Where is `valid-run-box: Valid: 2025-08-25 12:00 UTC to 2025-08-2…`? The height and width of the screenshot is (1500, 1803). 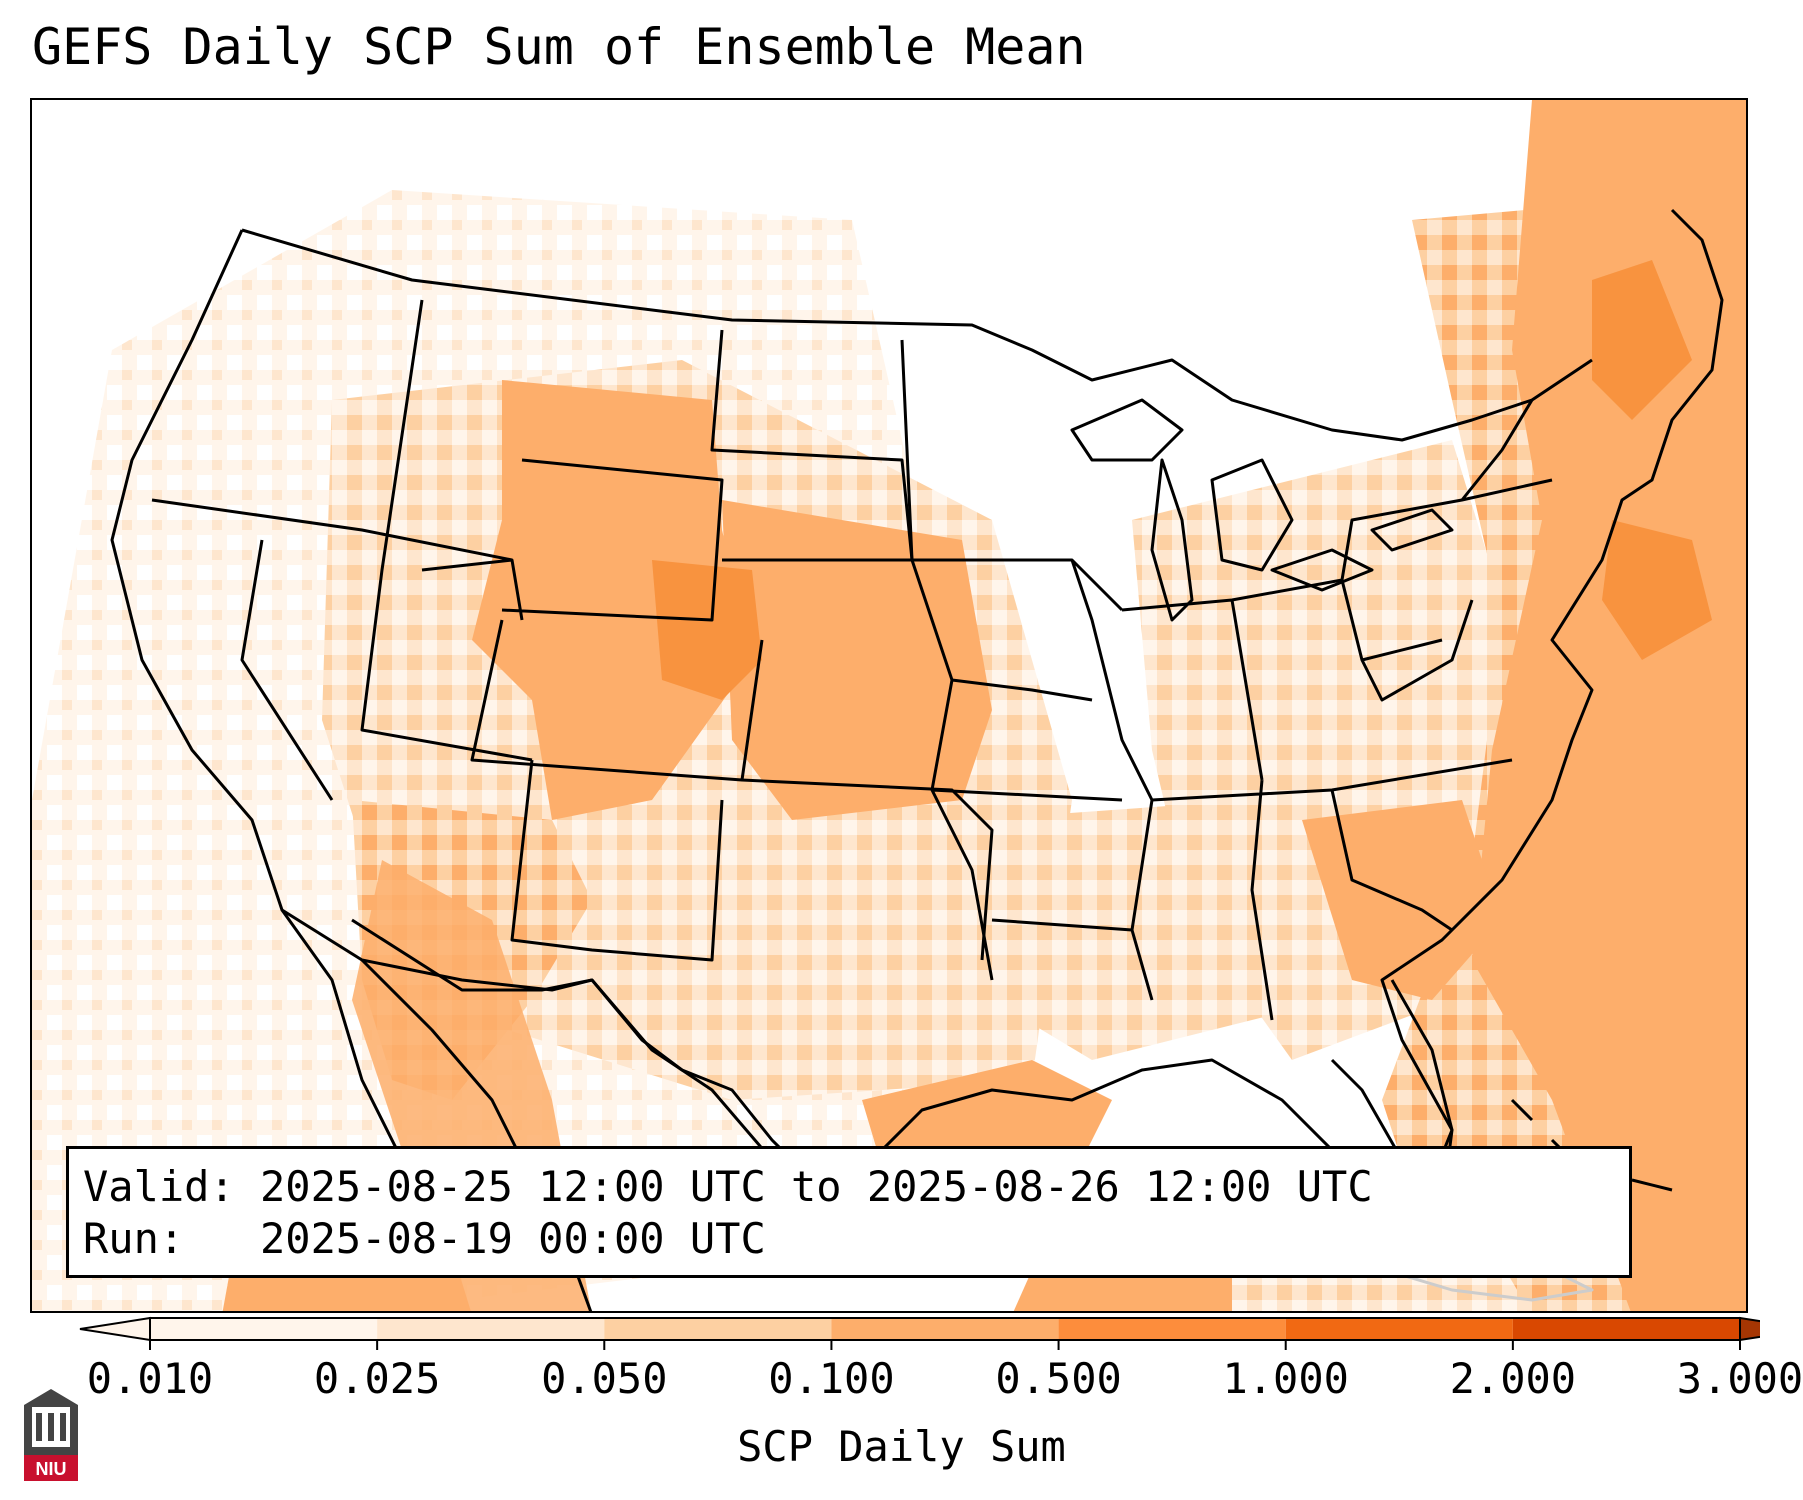 valid-run-box: Valid: 2025-08-25 12:00 UTC to 2025-08-2… is located at coordinates (849, 1212).